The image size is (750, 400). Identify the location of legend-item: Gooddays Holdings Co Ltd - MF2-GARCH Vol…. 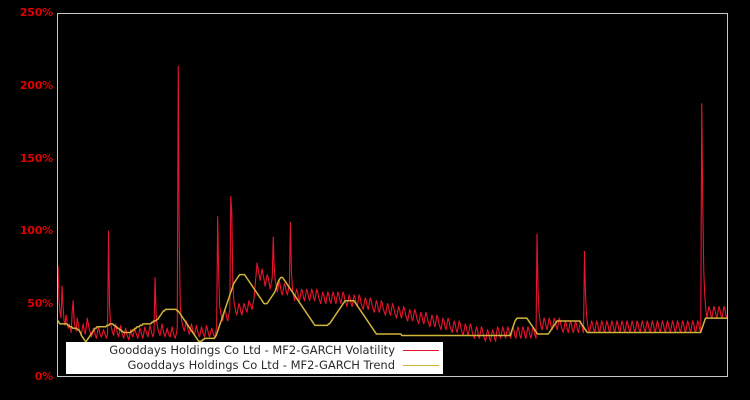
(254, 350).